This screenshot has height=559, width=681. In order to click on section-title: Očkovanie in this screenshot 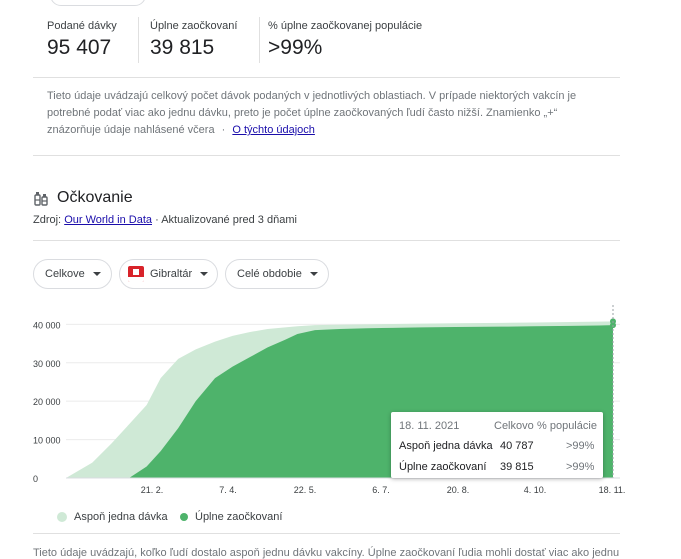, I will do `click(95, 197)`.